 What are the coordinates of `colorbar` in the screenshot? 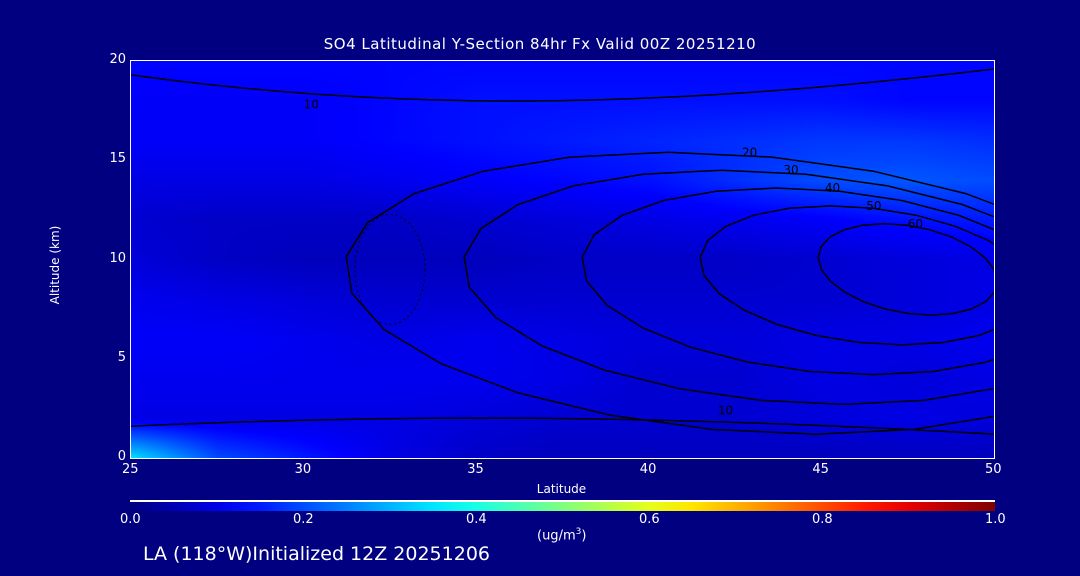 It's located at (562, 505).